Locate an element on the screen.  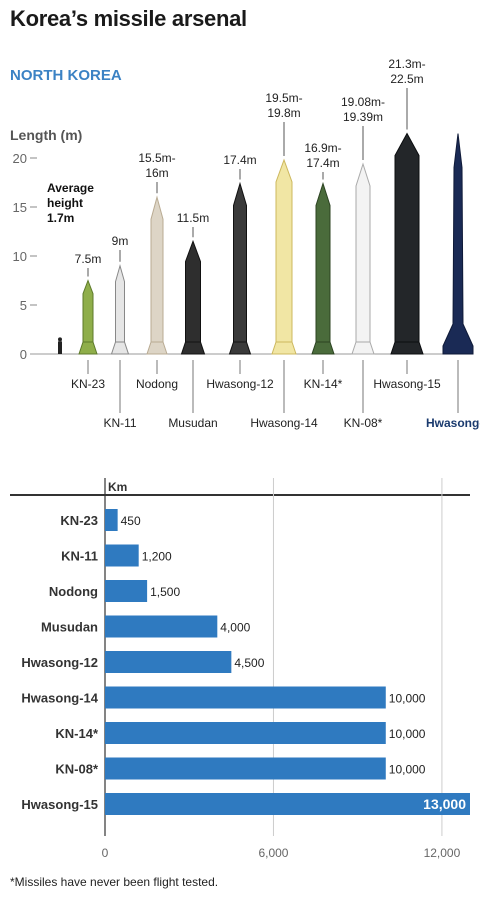
value-label-musudan: 11.5m is located at coordinates (193, 218).